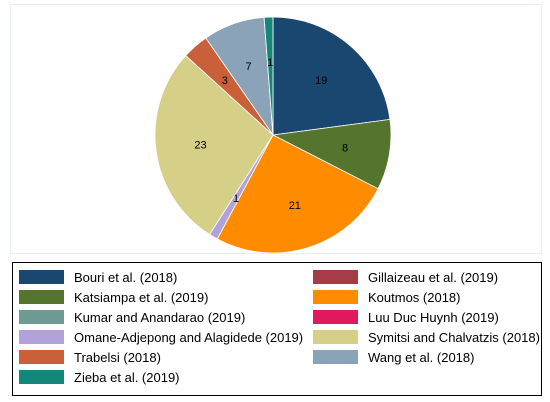  I want to click on legend-label: Bouri et al. (2018), so click(126, 277).